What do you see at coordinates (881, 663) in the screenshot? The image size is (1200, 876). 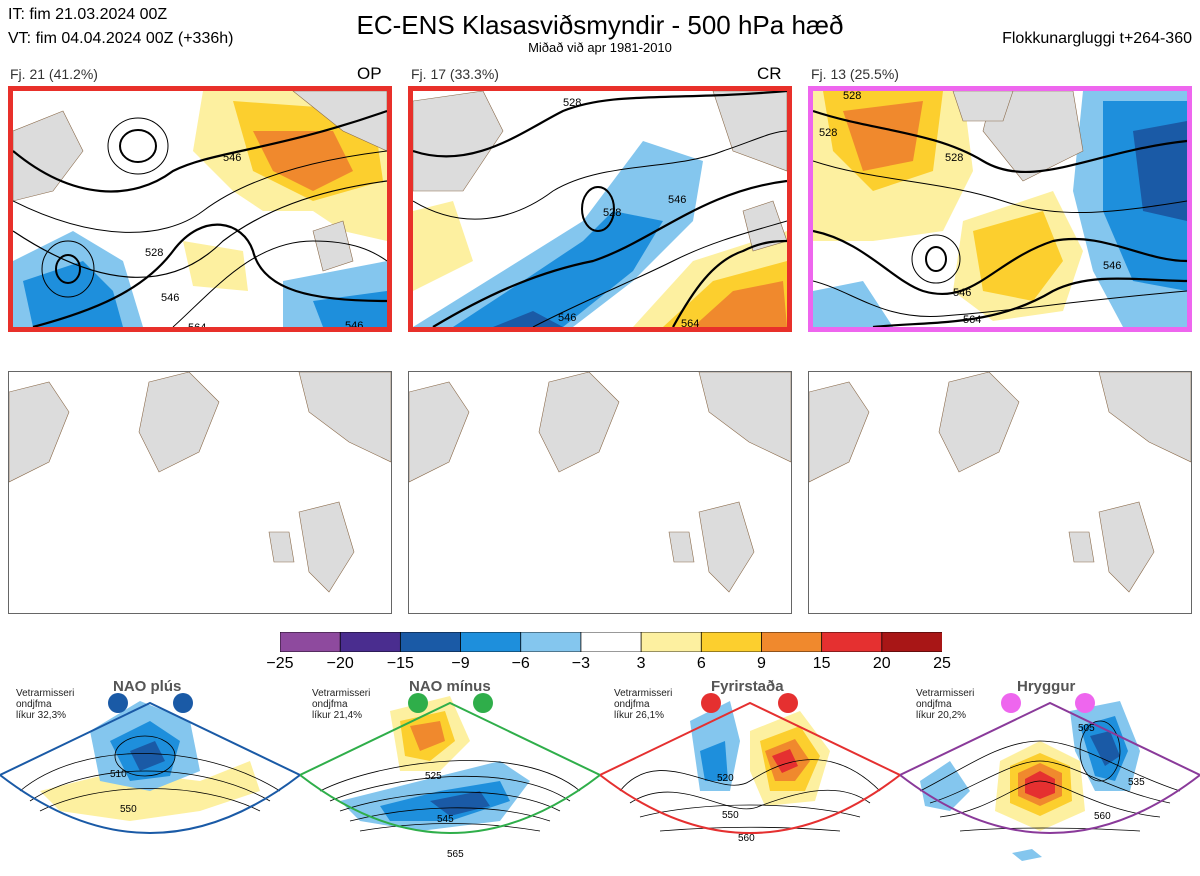 I see `colorbar-tick-label: 20` at bounding box center [881, 663].